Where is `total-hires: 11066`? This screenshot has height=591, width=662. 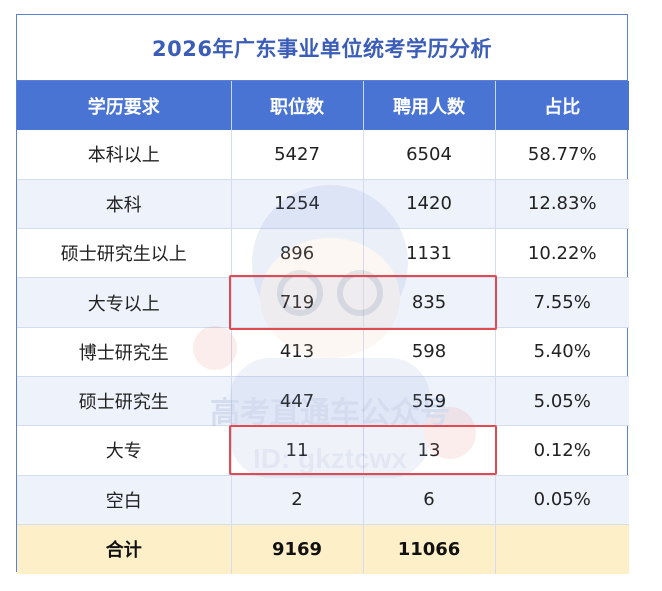 total-hires: 11066 is located at coordinates (429, 549).